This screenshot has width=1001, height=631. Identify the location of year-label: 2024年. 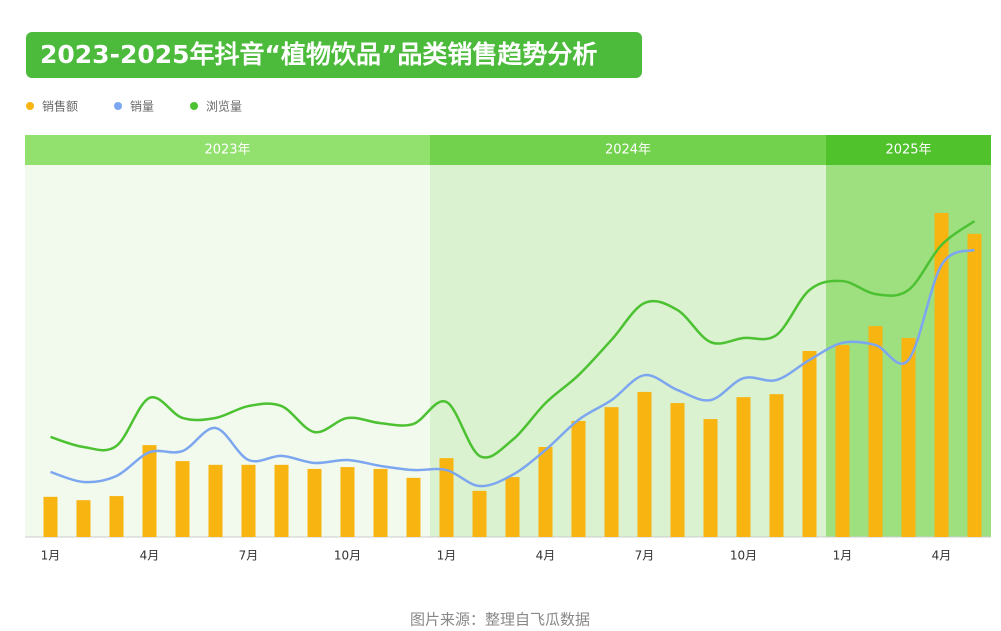
(628, 150).